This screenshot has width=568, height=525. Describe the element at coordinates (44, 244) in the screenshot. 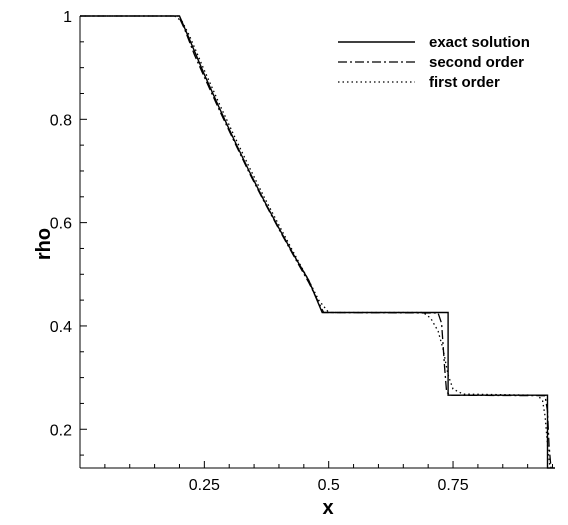

I see `y-axis-label: rho` at that location.